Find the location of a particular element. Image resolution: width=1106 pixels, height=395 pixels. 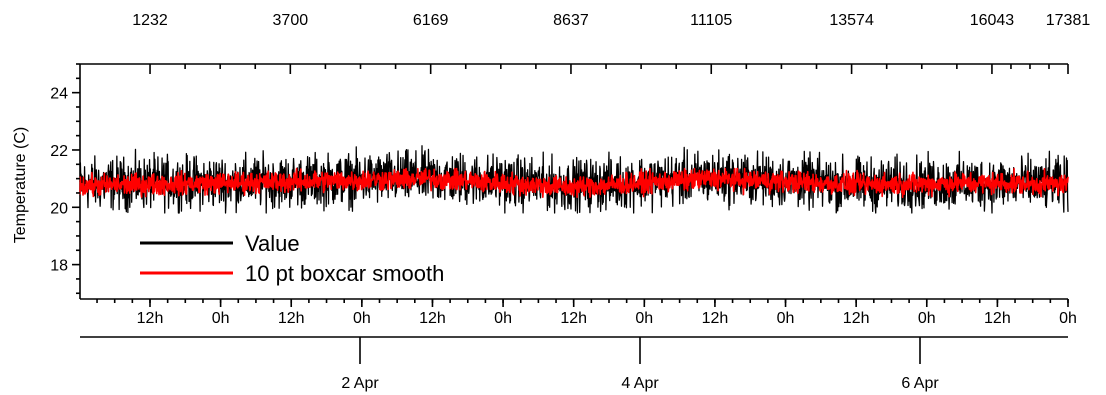

series-line-smooth is located at coordinates (574, 183).